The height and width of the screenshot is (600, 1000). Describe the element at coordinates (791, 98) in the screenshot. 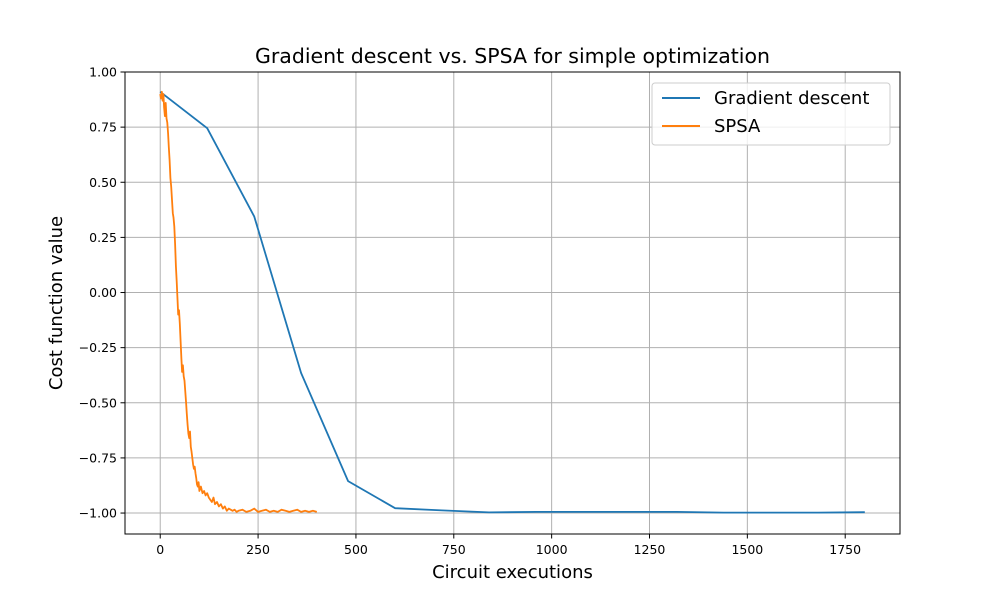

I see `legend-label-gradient-descent: Gradient descent` at that location.